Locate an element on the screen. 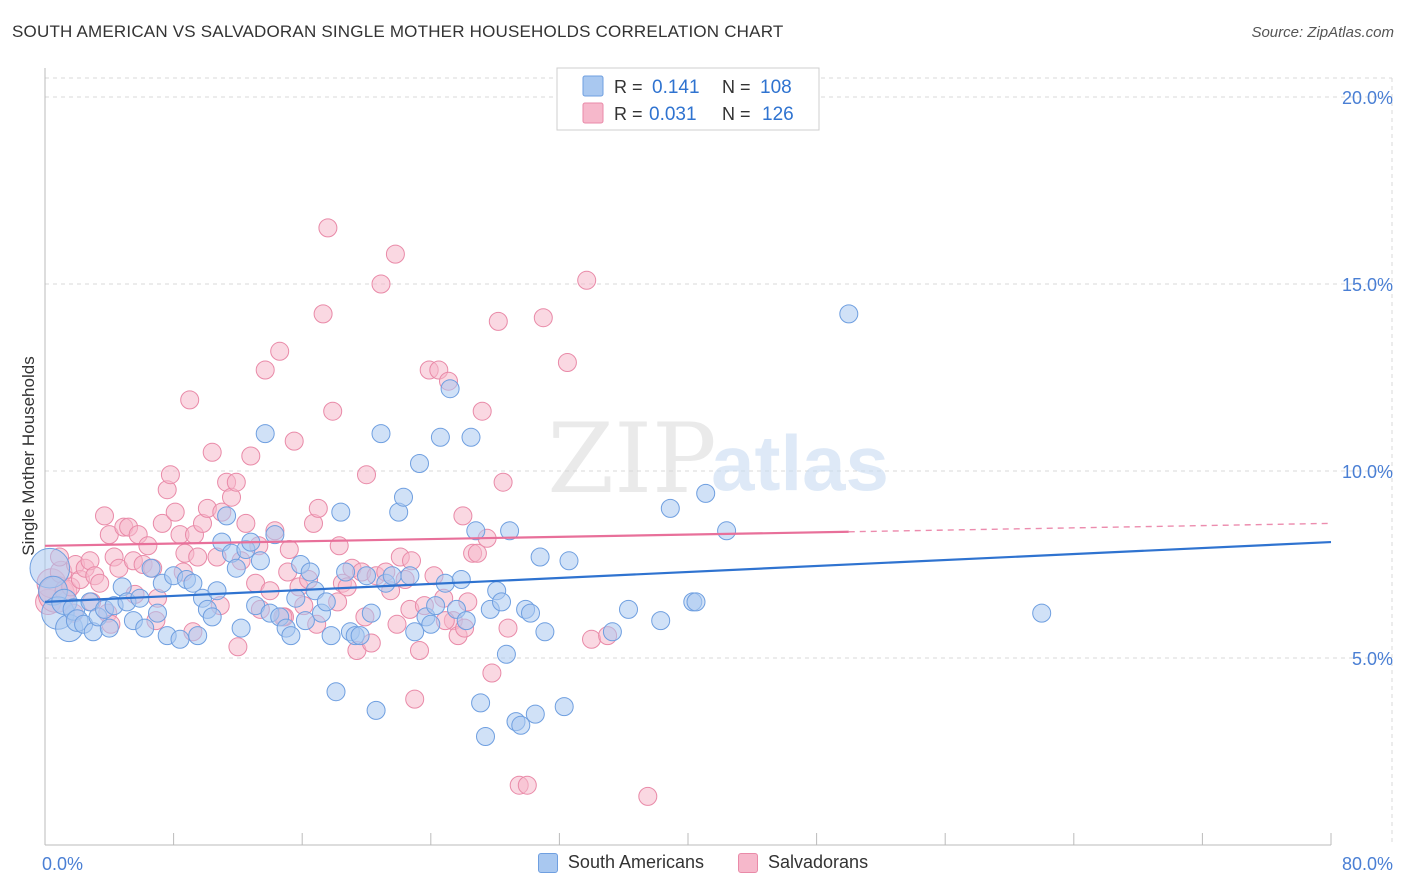 This screenshot has width=1406, height=892. y-tick-label-15: 15.0% is located at coordinates (1367, 285).